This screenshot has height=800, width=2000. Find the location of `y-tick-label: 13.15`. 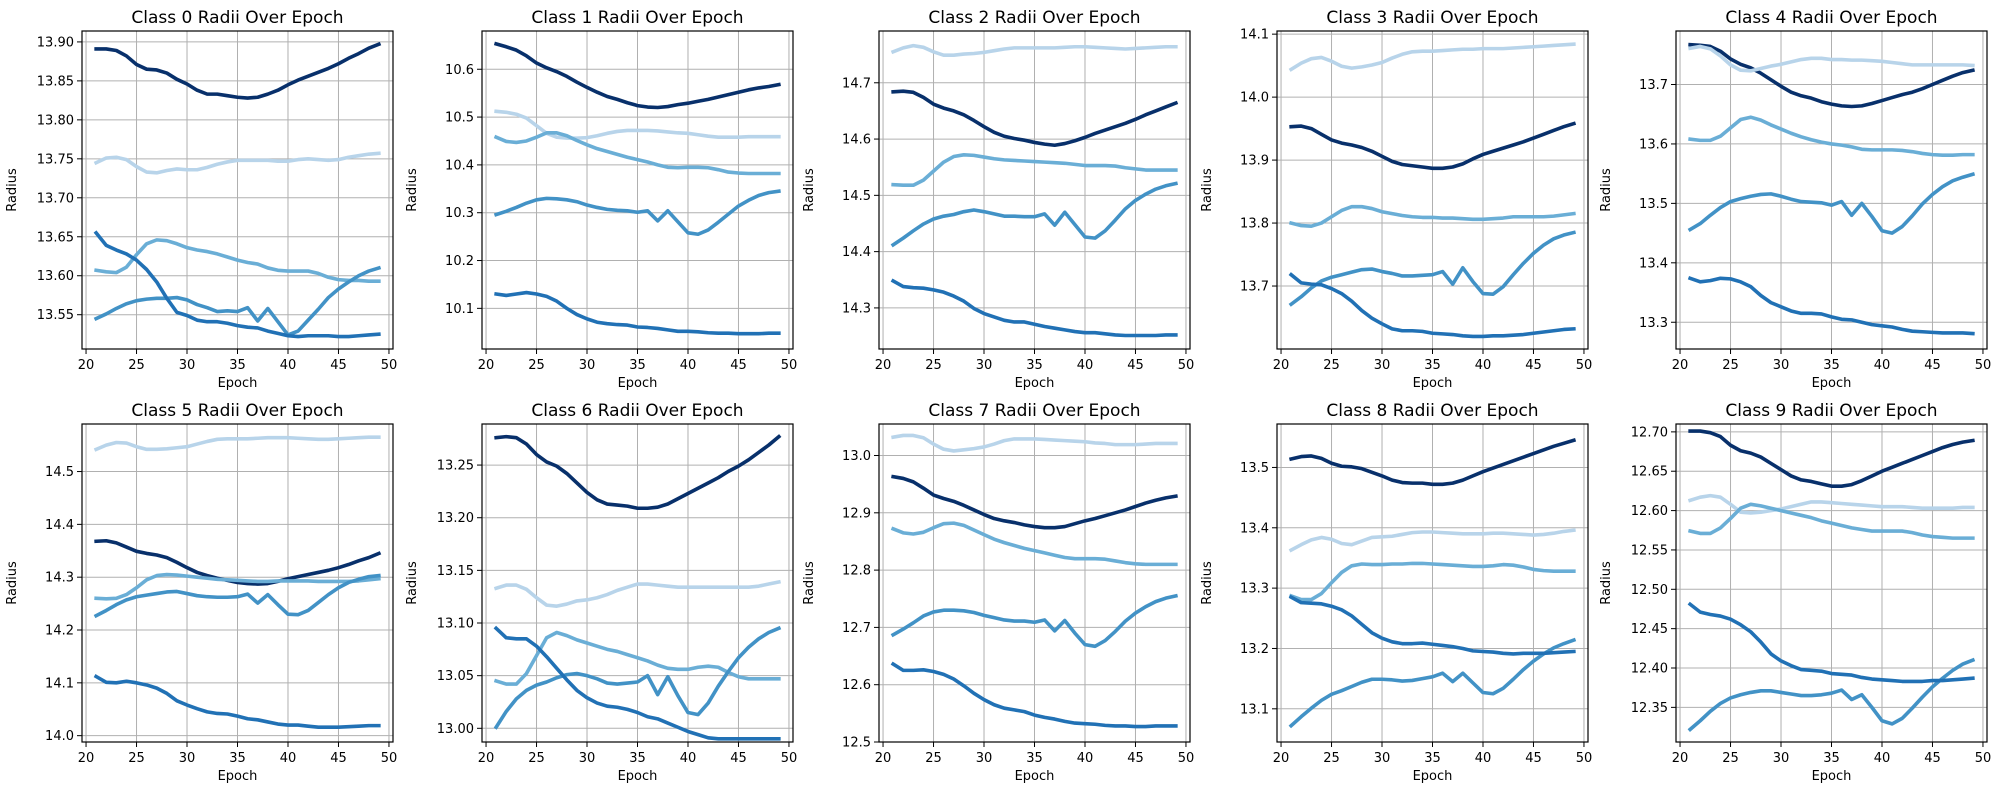

y-tick-label: 13.15 is located at coordinates (455, 571).